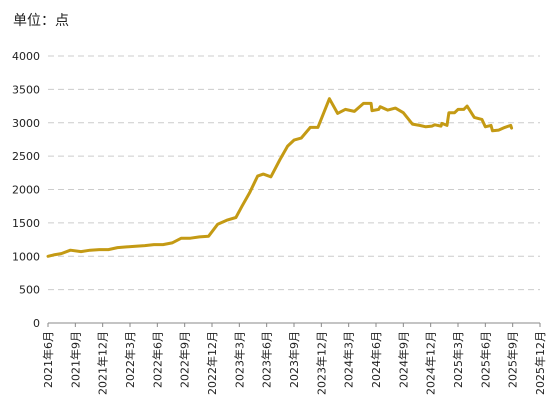 Image resolution: width=554 pixels, height=414 pixels. I want to click on x-tick-label: 2024年9月, so click(403, 359).